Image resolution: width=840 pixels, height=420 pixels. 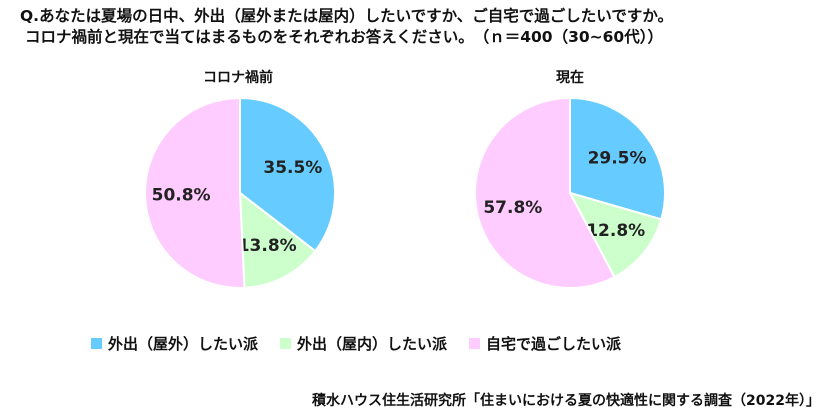 What do you see at coordinates (292, 168) in the screenshot?
I see `pie-label-before-outdoor: 35.5%` at bounding box center [292, 168].